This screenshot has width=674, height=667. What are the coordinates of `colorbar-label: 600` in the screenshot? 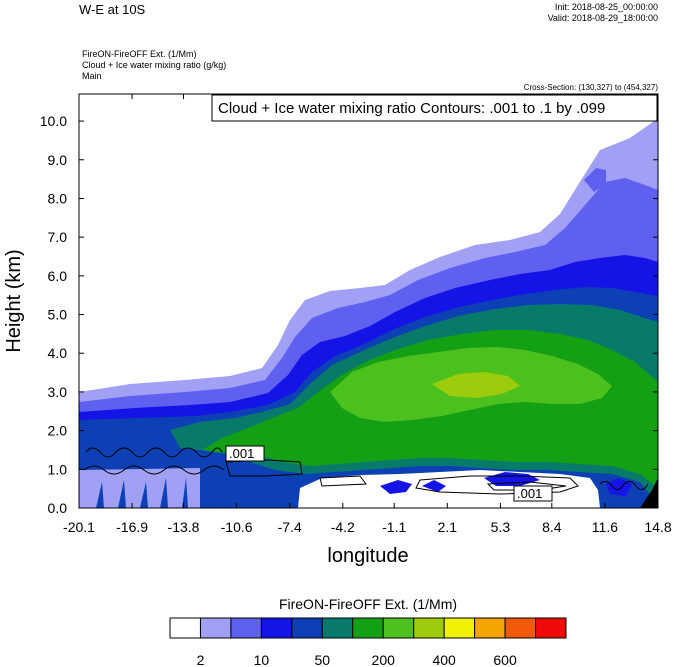 It's located at (505, 659).